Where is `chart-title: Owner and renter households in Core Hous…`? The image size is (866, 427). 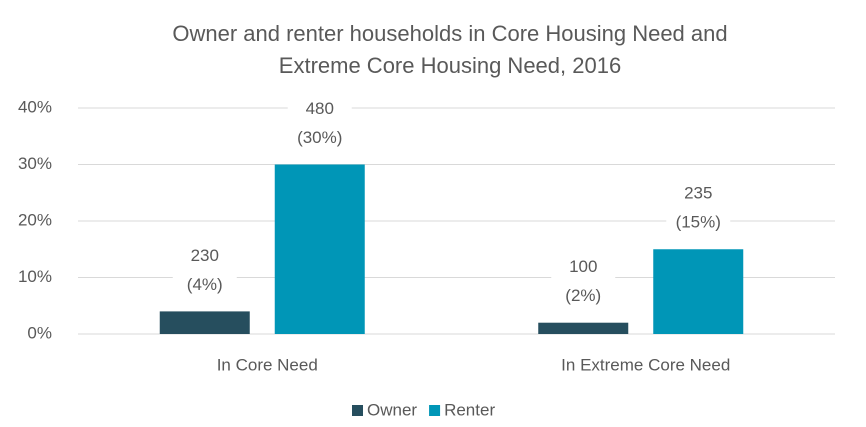 chart-title: Owner and renter households in Core Hous… is located at coordinates (449, 33).